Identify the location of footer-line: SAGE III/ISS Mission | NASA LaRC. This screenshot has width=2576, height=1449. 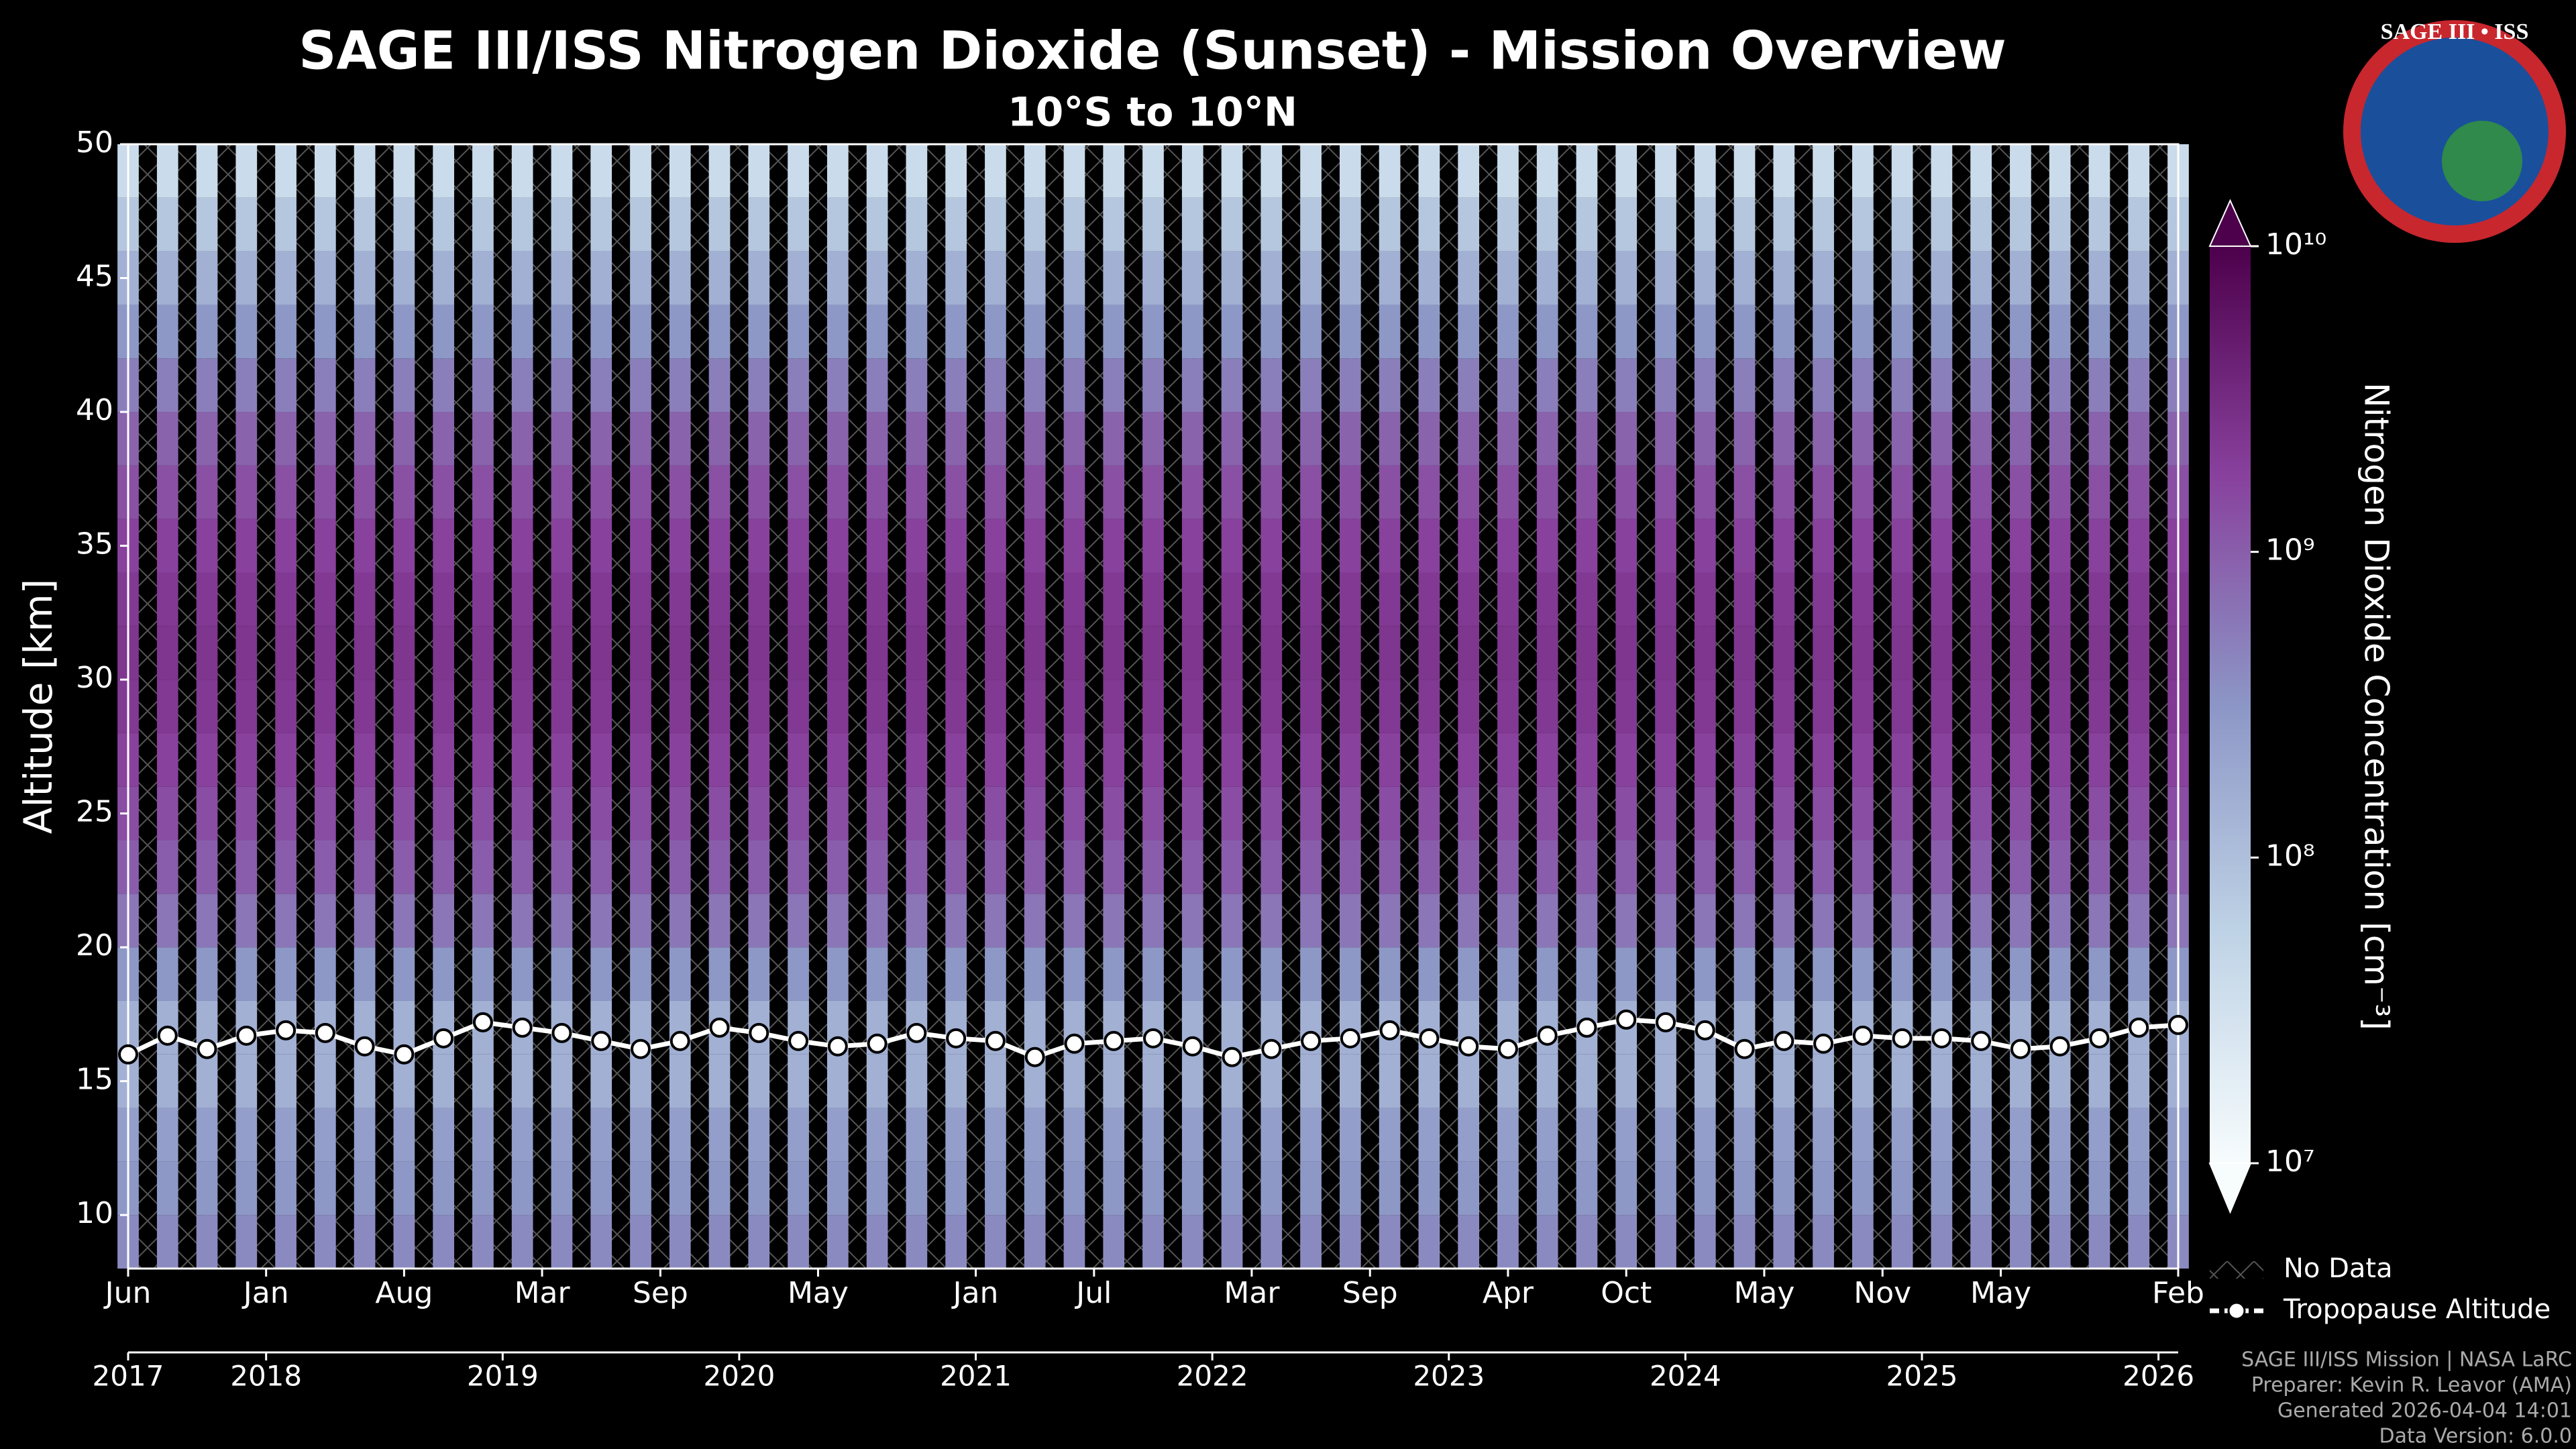
(2406, 1360).